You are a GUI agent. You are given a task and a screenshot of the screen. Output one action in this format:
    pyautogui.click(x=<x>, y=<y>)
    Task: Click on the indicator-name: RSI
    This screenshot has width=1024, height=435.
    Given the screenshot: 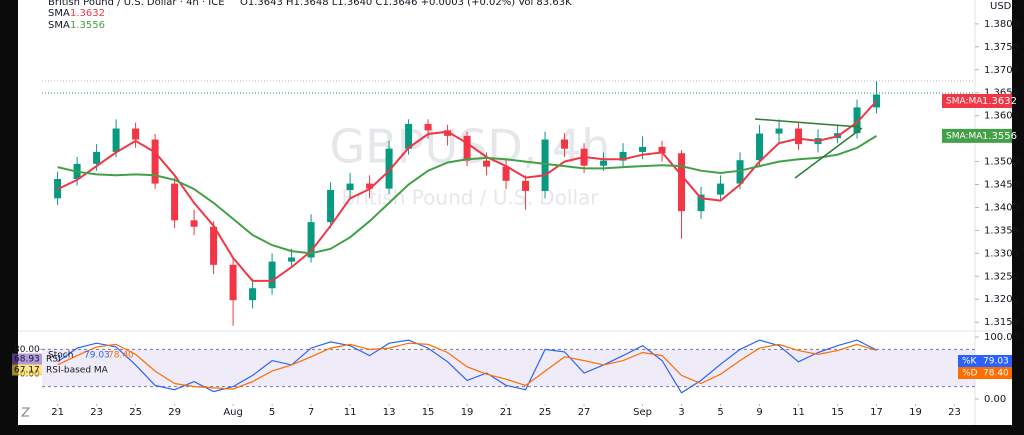 What is the action you would take?
    pyautogui.click(x=53, y=360)
    